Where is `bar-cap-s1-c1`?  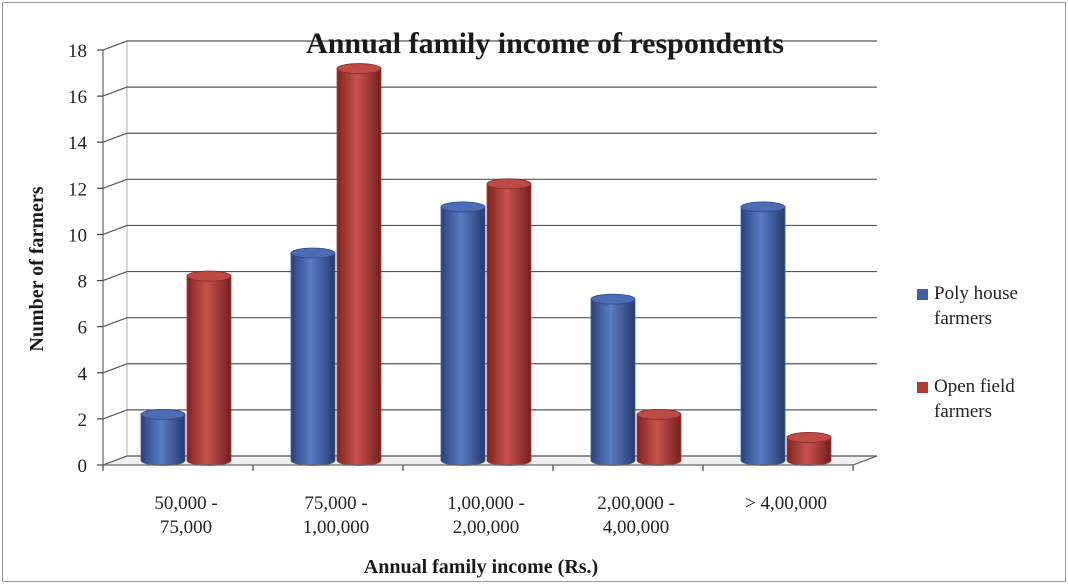 bar-cap-s1-c1 is located at coordinates (359, 68).